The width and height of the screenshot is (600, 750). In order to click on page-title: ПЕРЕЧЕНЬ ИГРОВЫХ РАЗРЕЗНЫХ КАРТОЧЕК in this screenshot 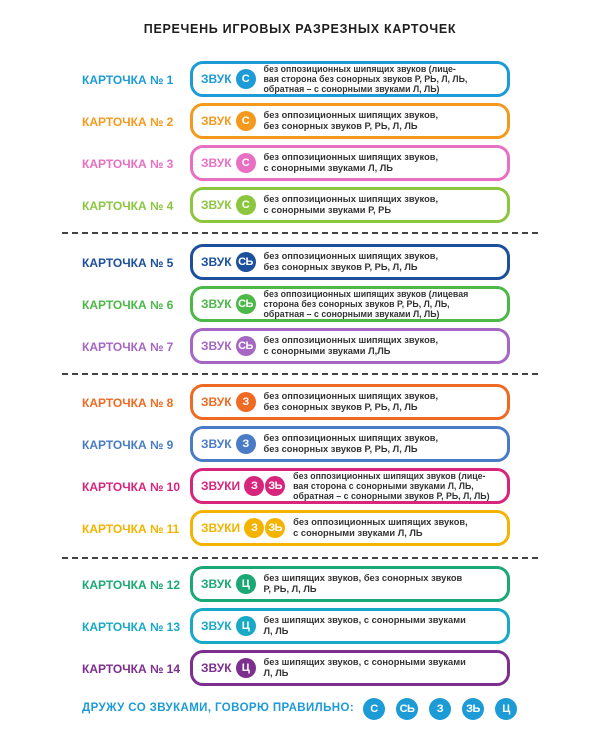, I will do `click(300, 29)`.